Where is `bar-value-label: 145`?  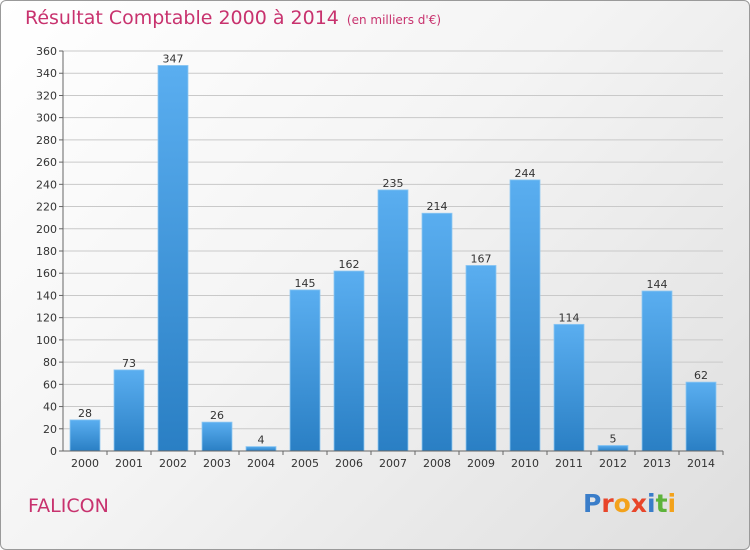
bar-value-label: 145 is located at coordinates (305, 283).